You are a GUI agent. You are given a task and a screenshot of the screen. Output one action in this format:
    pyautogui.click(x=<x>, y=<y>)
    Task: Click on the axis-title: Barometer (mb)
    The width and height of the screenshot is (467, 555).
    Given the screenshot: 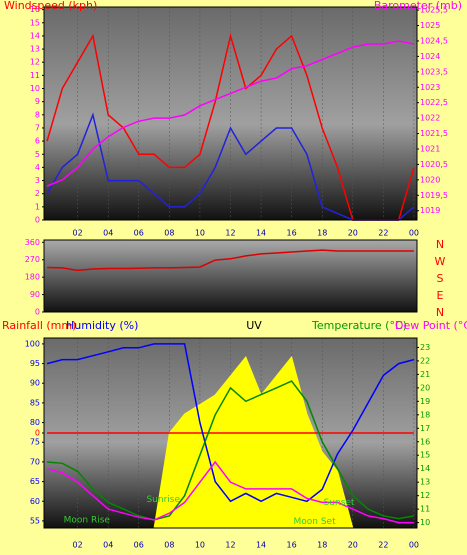 What is the action you would take?
    pyautogui.click(x=418, y=6)
    